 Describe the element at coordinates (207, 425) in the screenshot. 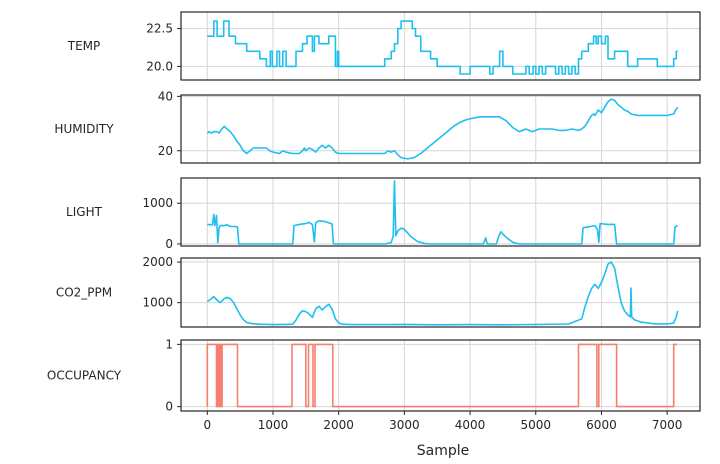

I see `x-tick-label: 0` at that location.